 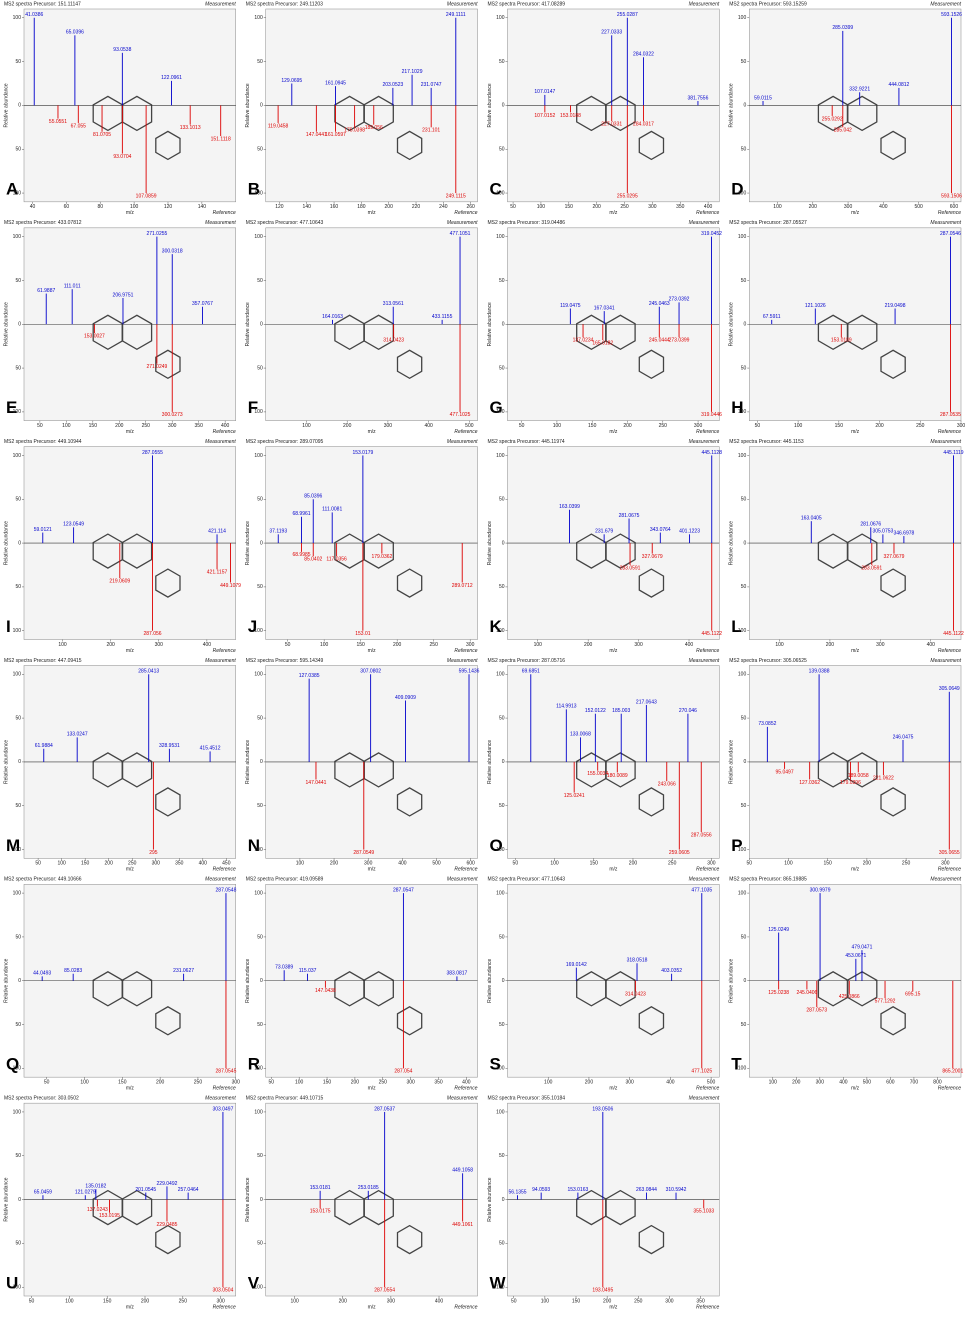 What do you see at coordinates (816, 1010) in the screenshot?
I see `peak-label: 287.0573` at bounding box center [816, 1010].